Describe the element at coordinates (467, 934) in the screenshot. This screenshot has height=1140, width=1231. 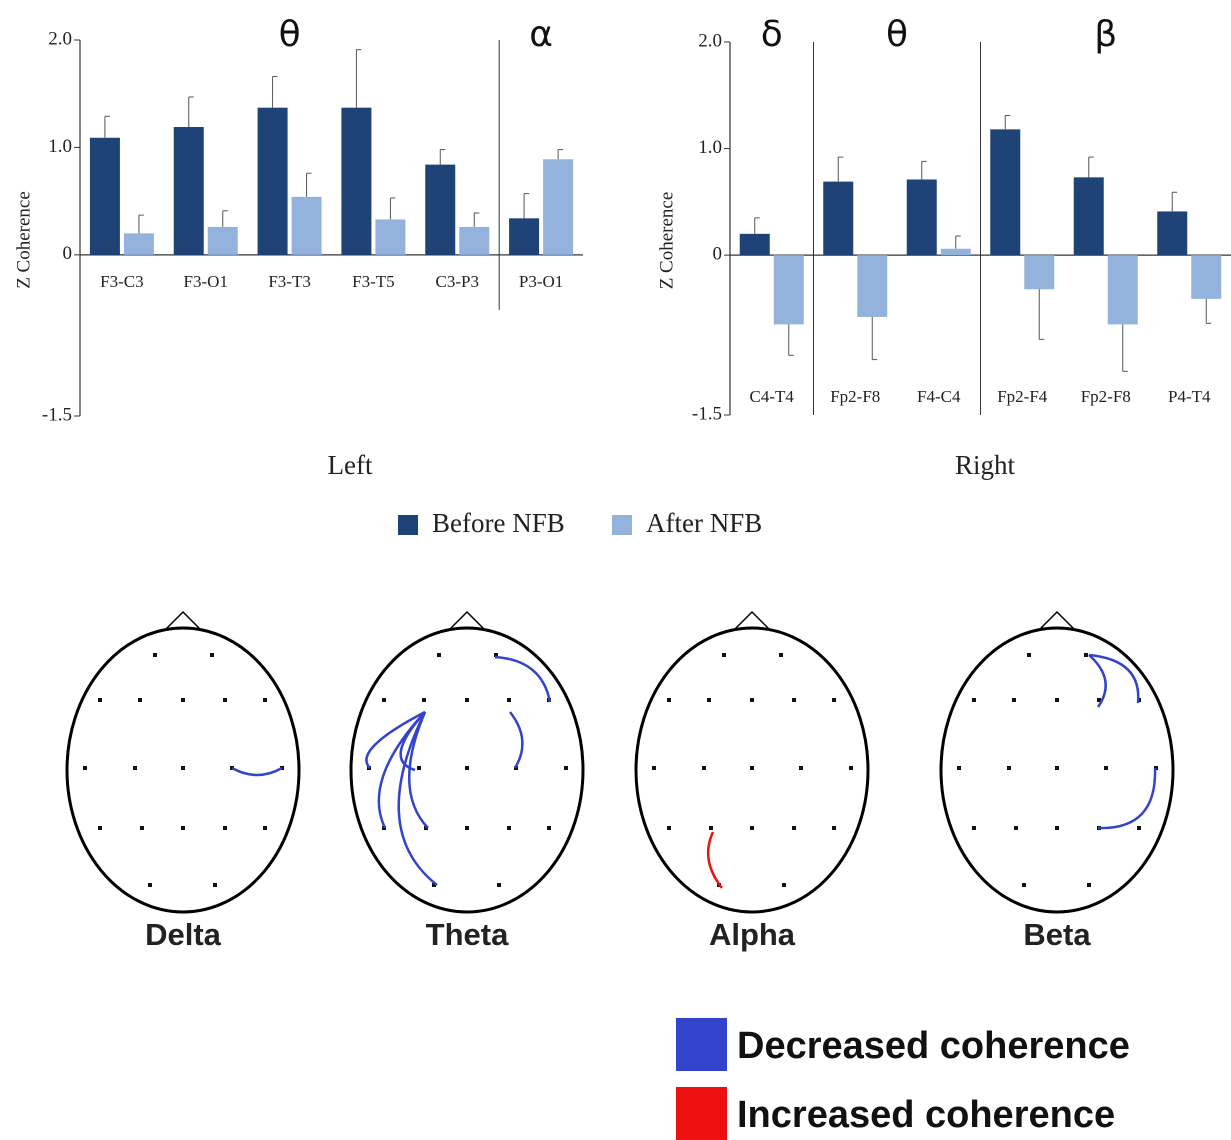
I see `head-label: Theta` at that location.